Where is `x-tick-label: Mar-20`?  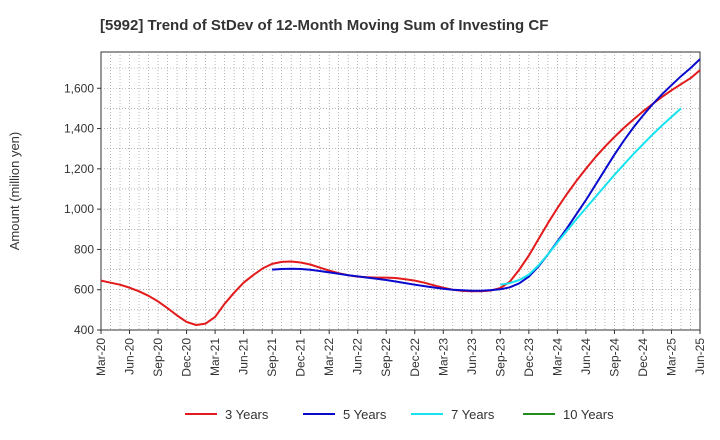
x-tick-label: Mar-20 is located at coordinates (101, 357).